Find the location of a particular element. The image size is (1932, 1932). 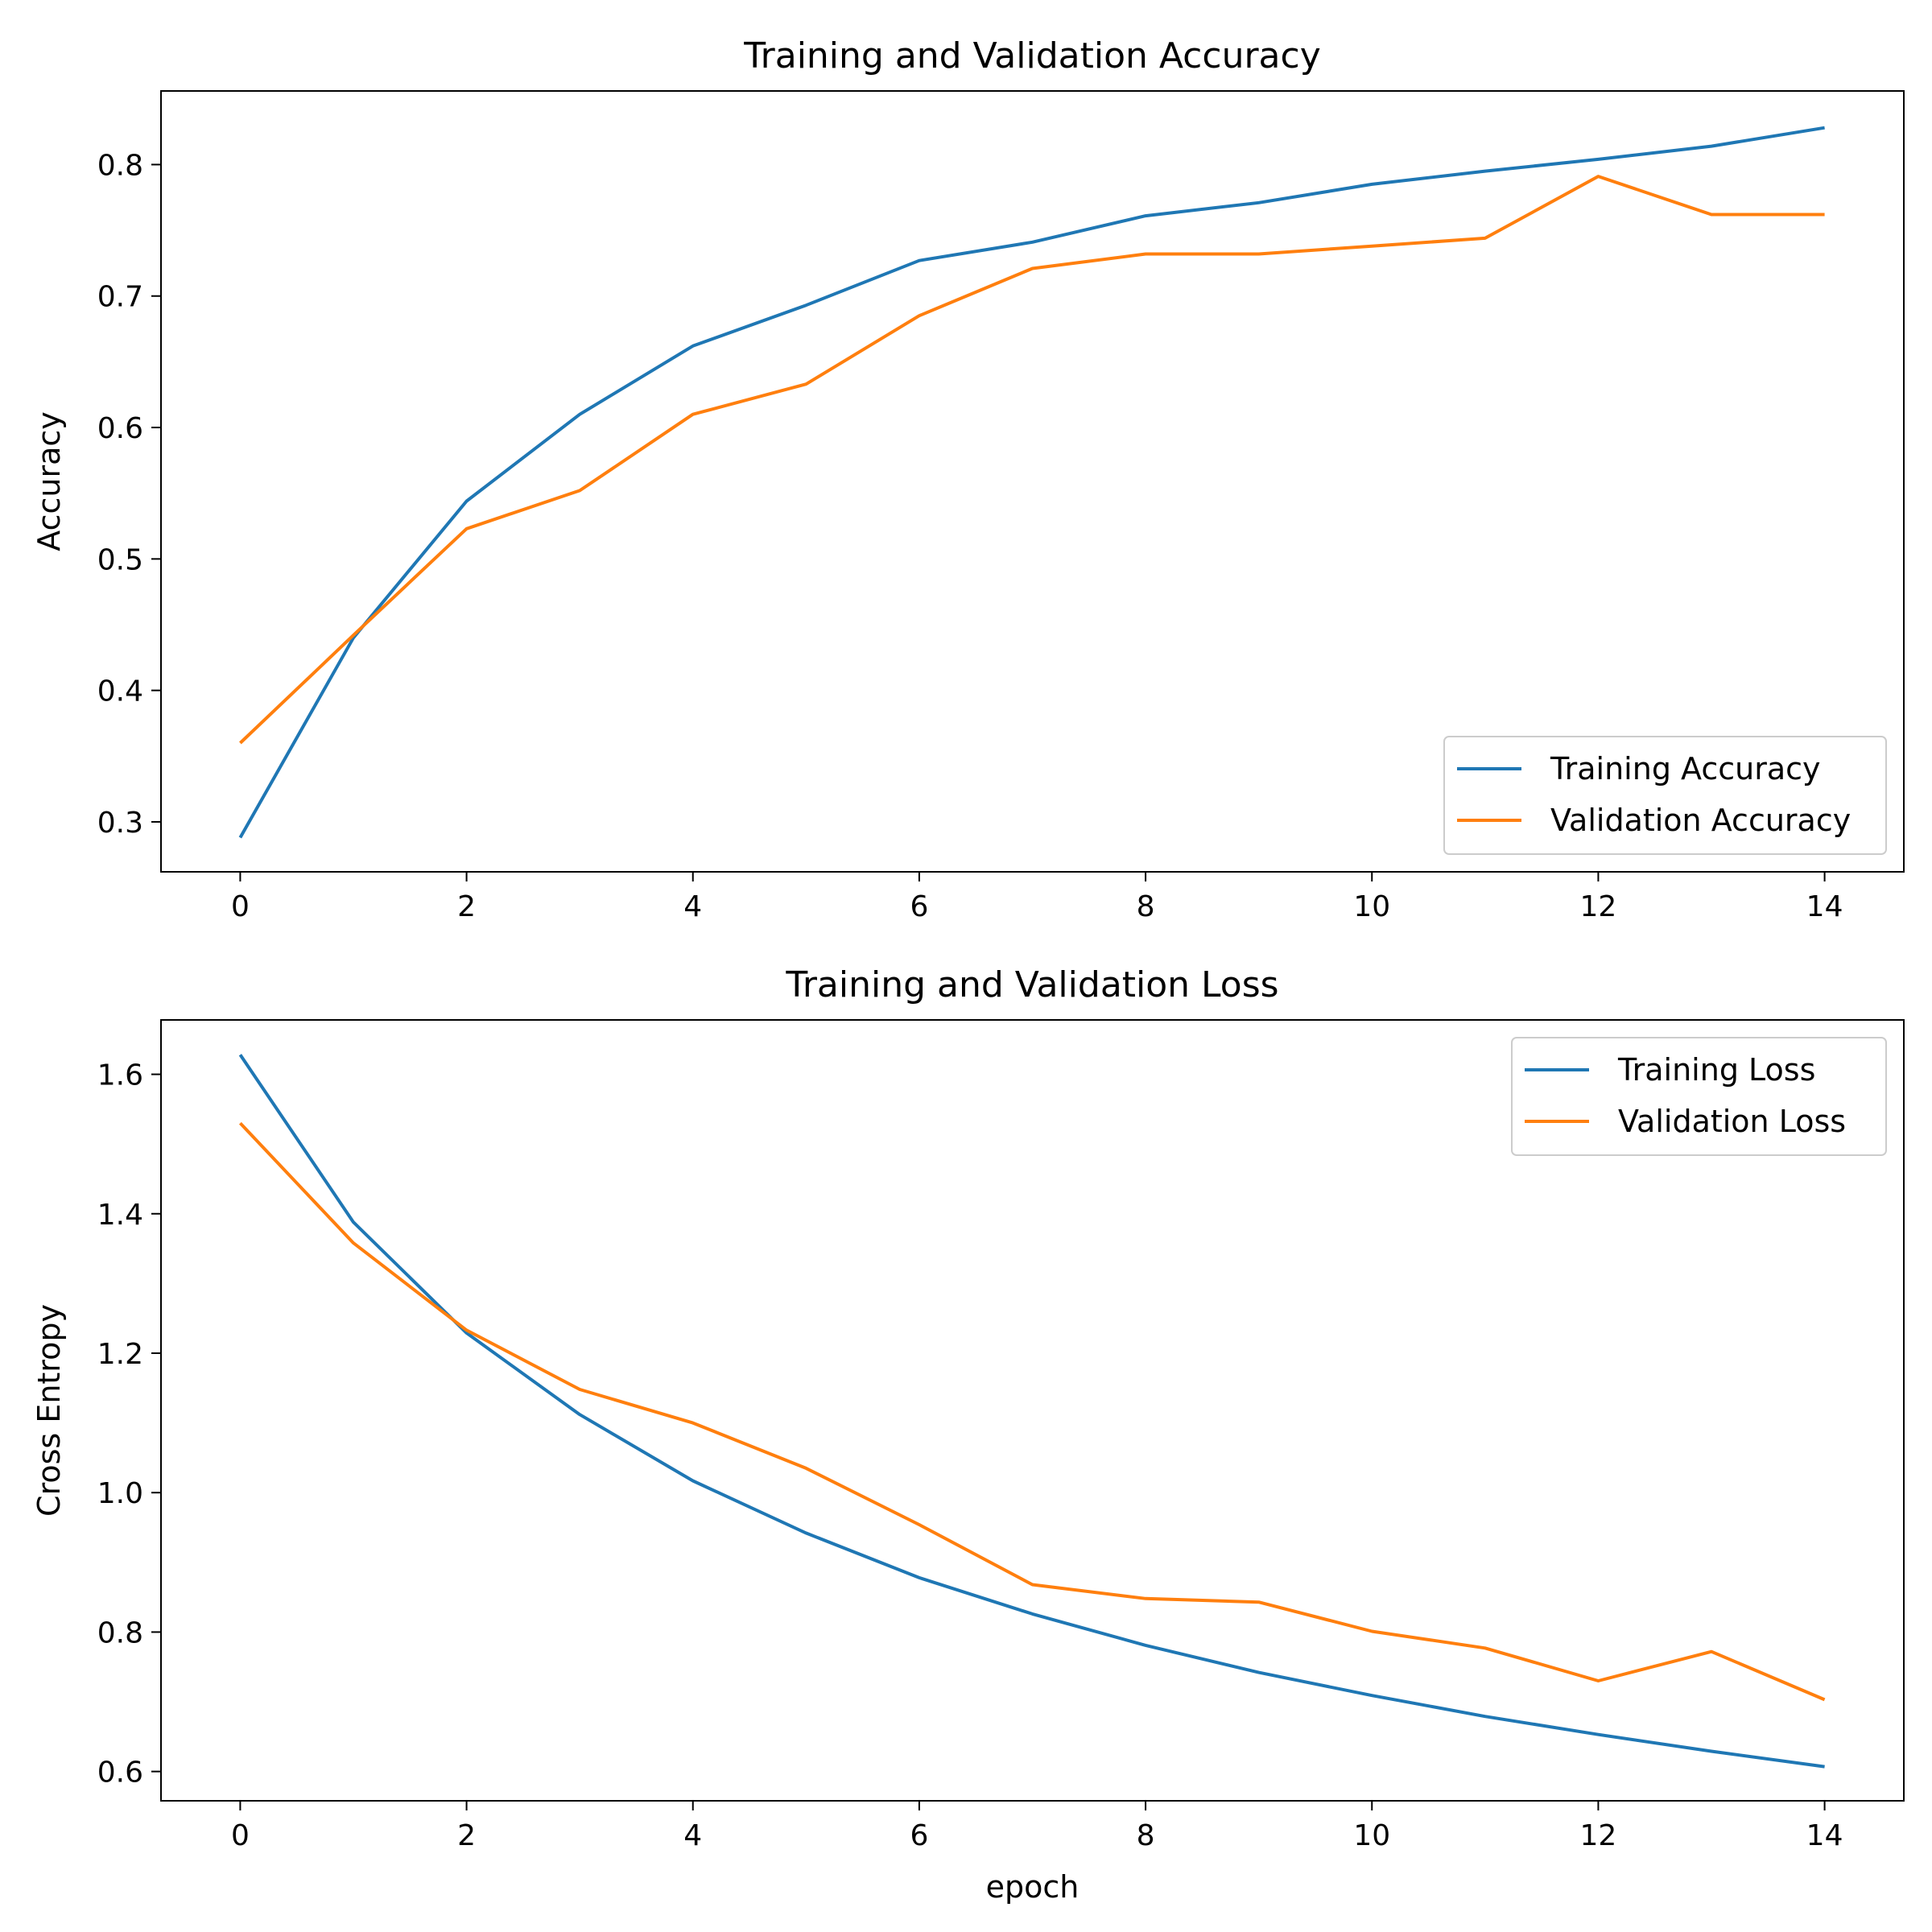

legend: Training Accuracy Validation Accuracy is located at coordinates (1665, 795).